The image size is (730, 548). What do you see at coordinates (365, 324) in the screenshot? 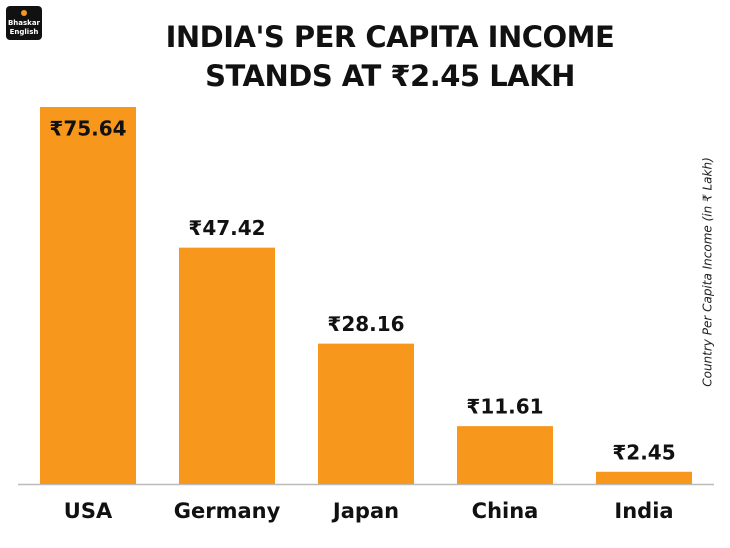
I see `value-label: ₹28.16` at bounding box center [365, 324].